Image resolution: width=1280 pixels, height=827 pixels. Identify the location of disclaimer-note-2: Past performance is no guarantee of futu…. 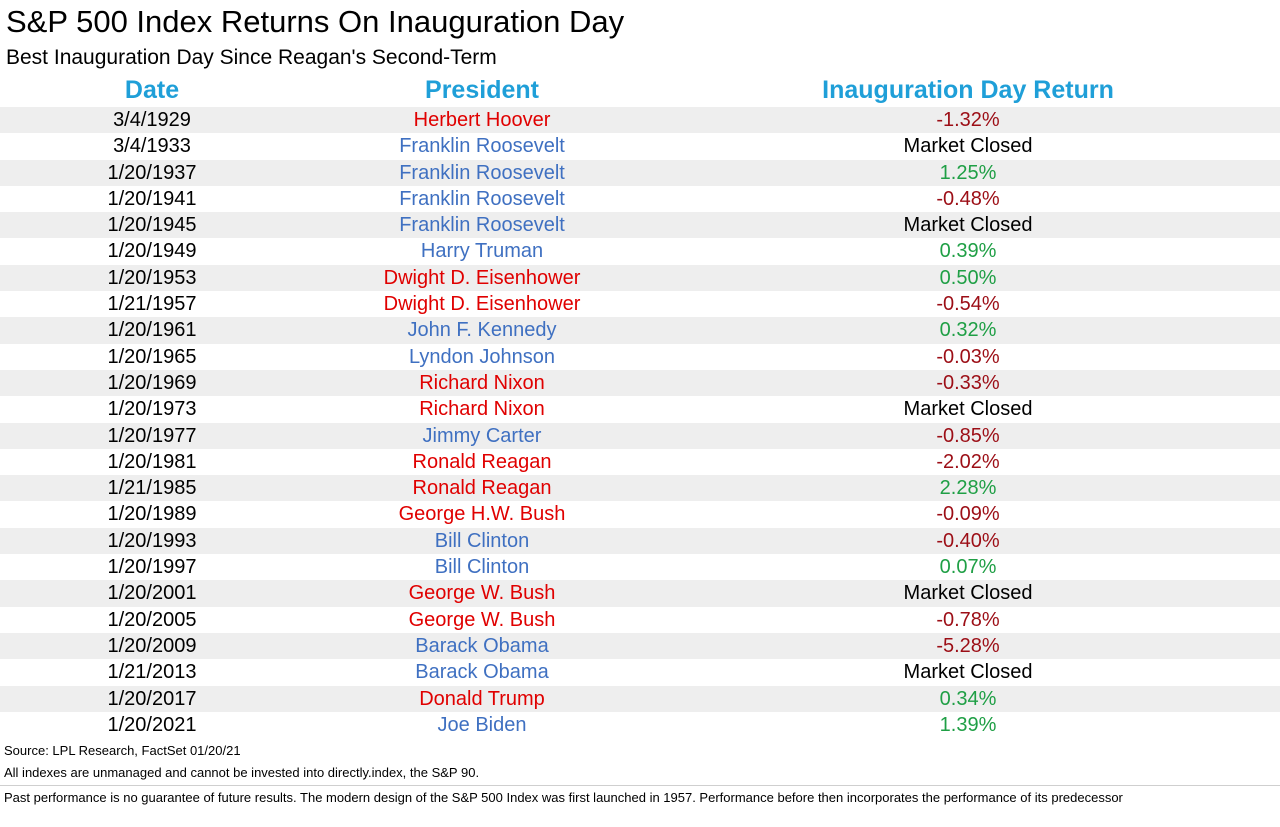
(563, 797).